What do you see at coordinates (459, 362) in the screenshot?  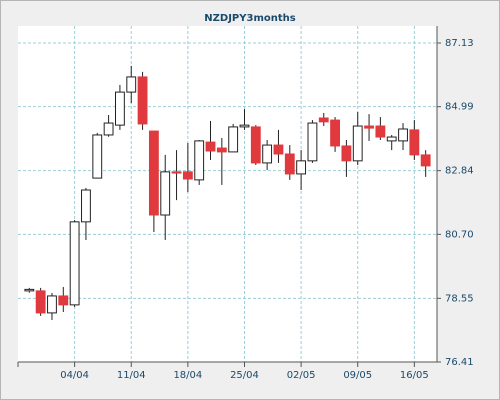 I see `y-tick-label: 76.41` at bounding box center [459, 362].